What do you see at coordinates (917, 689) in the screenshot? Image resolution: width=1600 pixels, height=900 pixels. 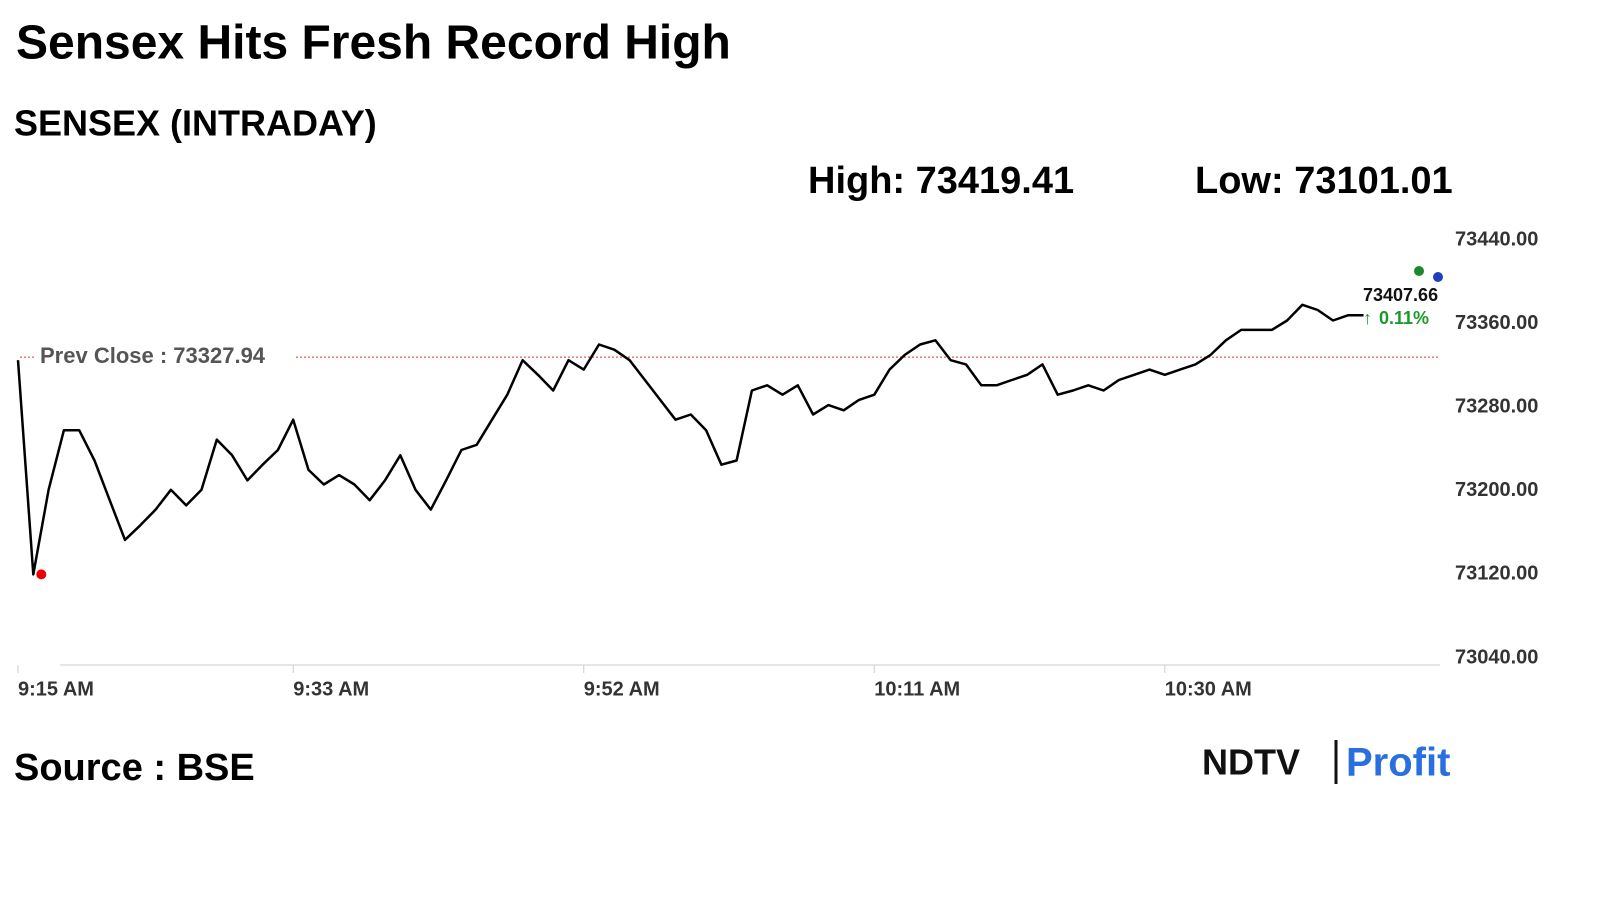 I see `x-tick-label: 10:11 AM` at bounding box center [917, 689].